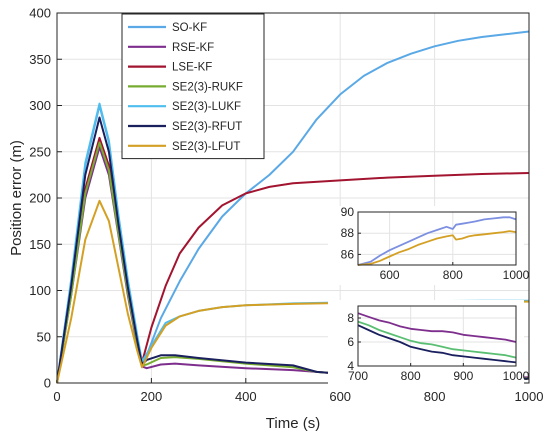  I want to click on insets-group: 600 800 1000 86 88 90 700 800 900 1000 4 6 8, so click(429, 295).